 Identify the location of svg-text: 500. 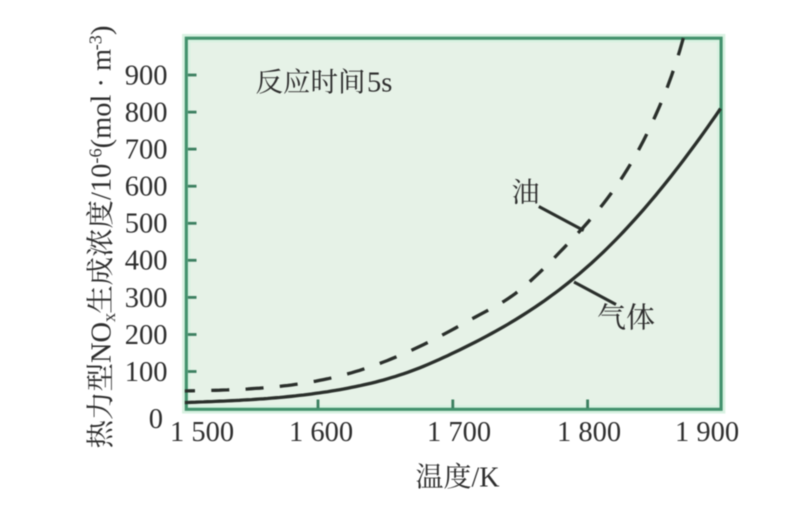
(146, 224).